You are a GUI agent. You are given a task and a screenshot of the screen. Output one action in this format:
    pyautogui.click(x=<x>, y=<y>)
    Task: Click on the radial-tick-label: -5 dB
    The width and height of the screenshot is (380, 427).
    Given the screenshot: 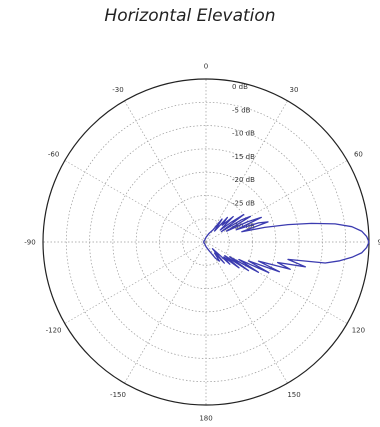 What is the action you would take?
    pyautogui.click(x=241, y=110)
    